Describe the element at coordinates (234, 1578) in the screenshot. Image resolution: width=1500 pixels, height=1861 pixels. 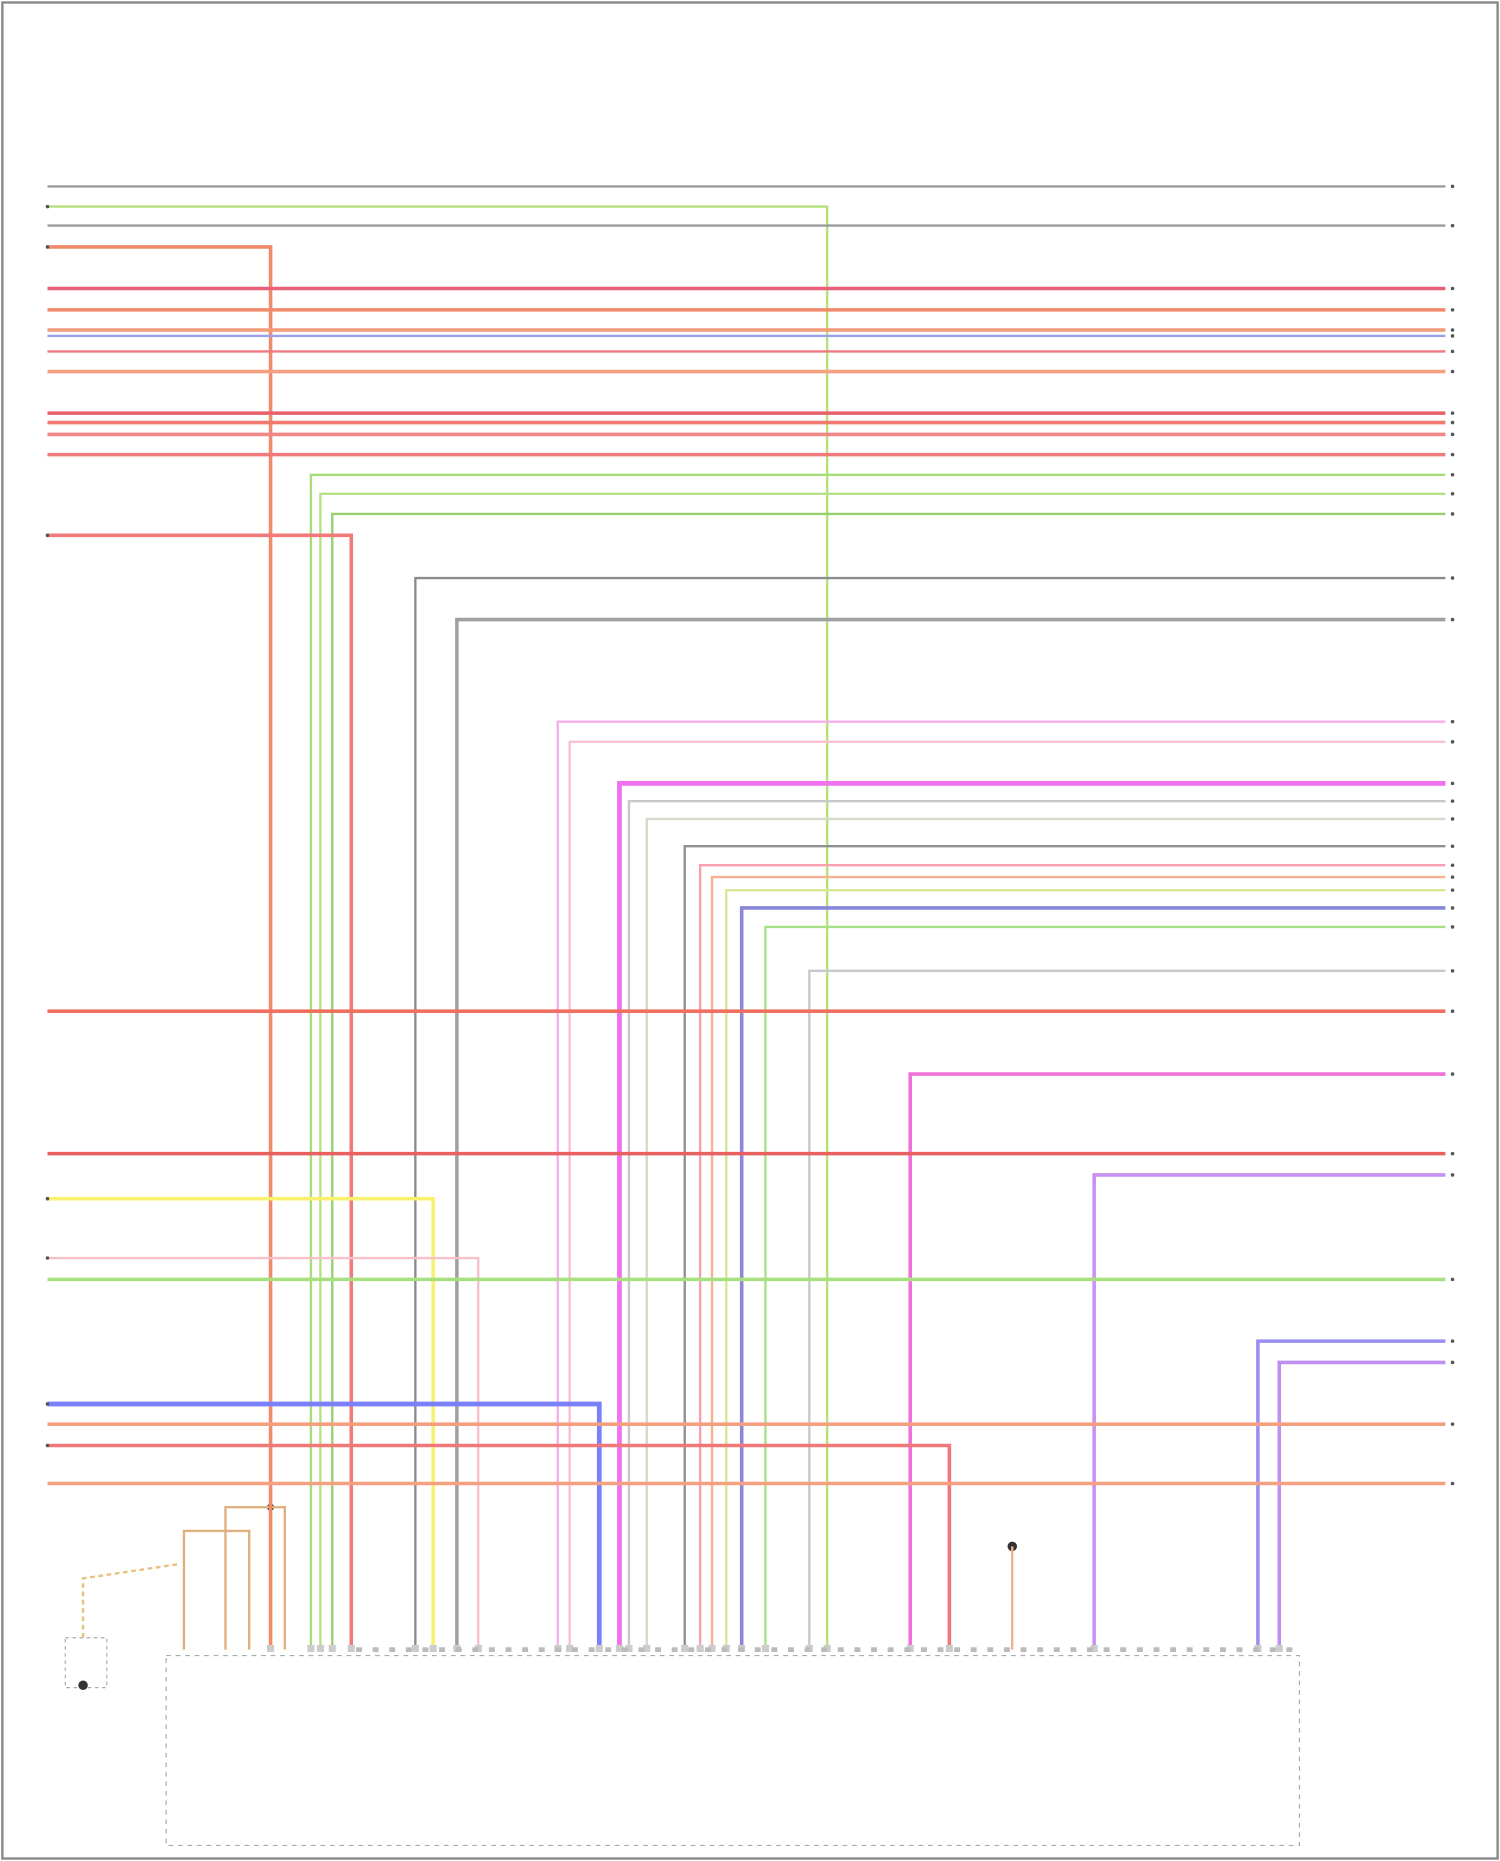
I see `ground-links` at that location.